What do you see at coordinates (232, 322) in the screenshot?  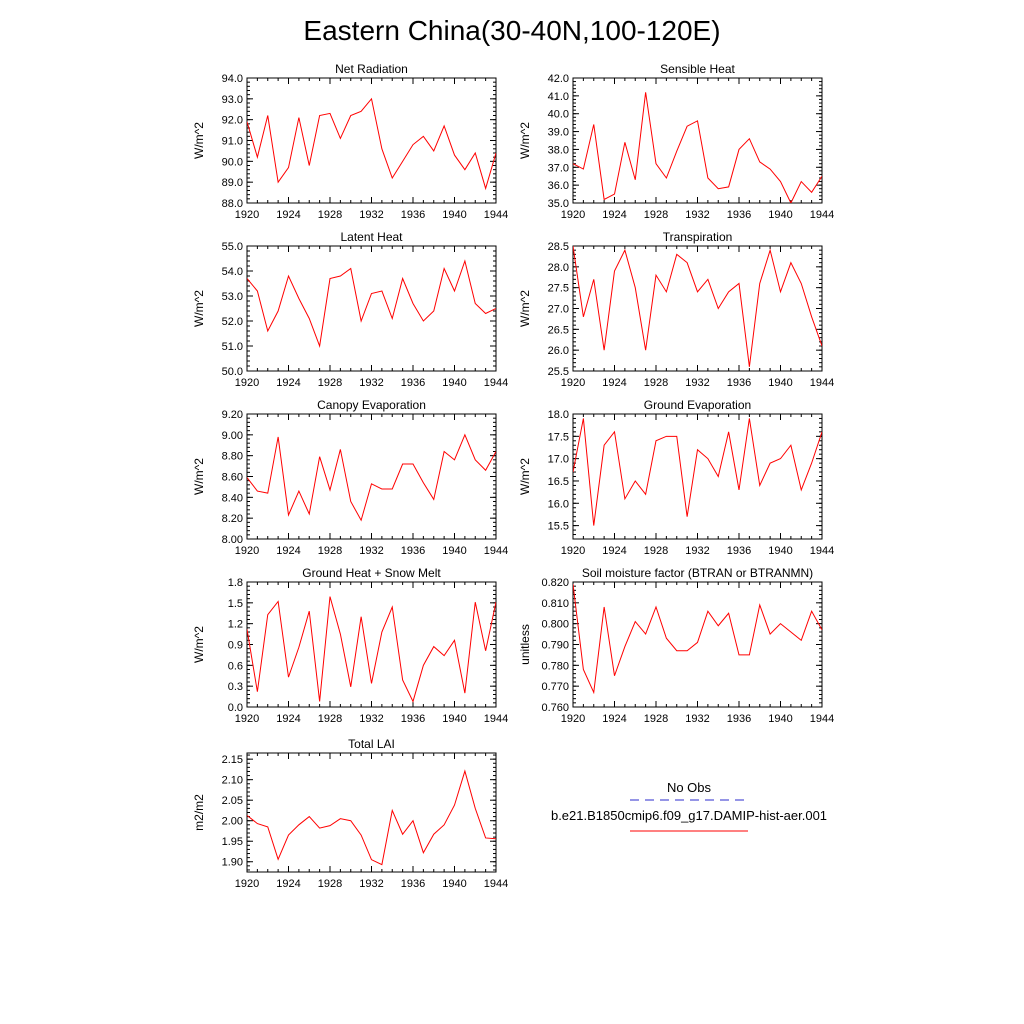 I see `y-tick-label: 52.0` at bounding box center [232, 322].